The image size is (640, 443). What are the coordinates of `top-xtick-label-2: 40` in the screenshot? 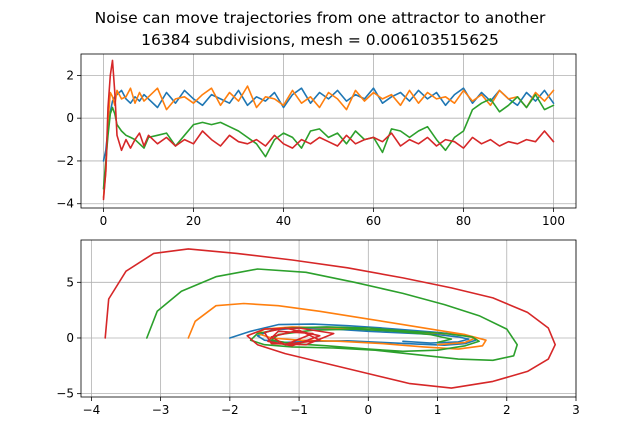 It's located at (283, 221).